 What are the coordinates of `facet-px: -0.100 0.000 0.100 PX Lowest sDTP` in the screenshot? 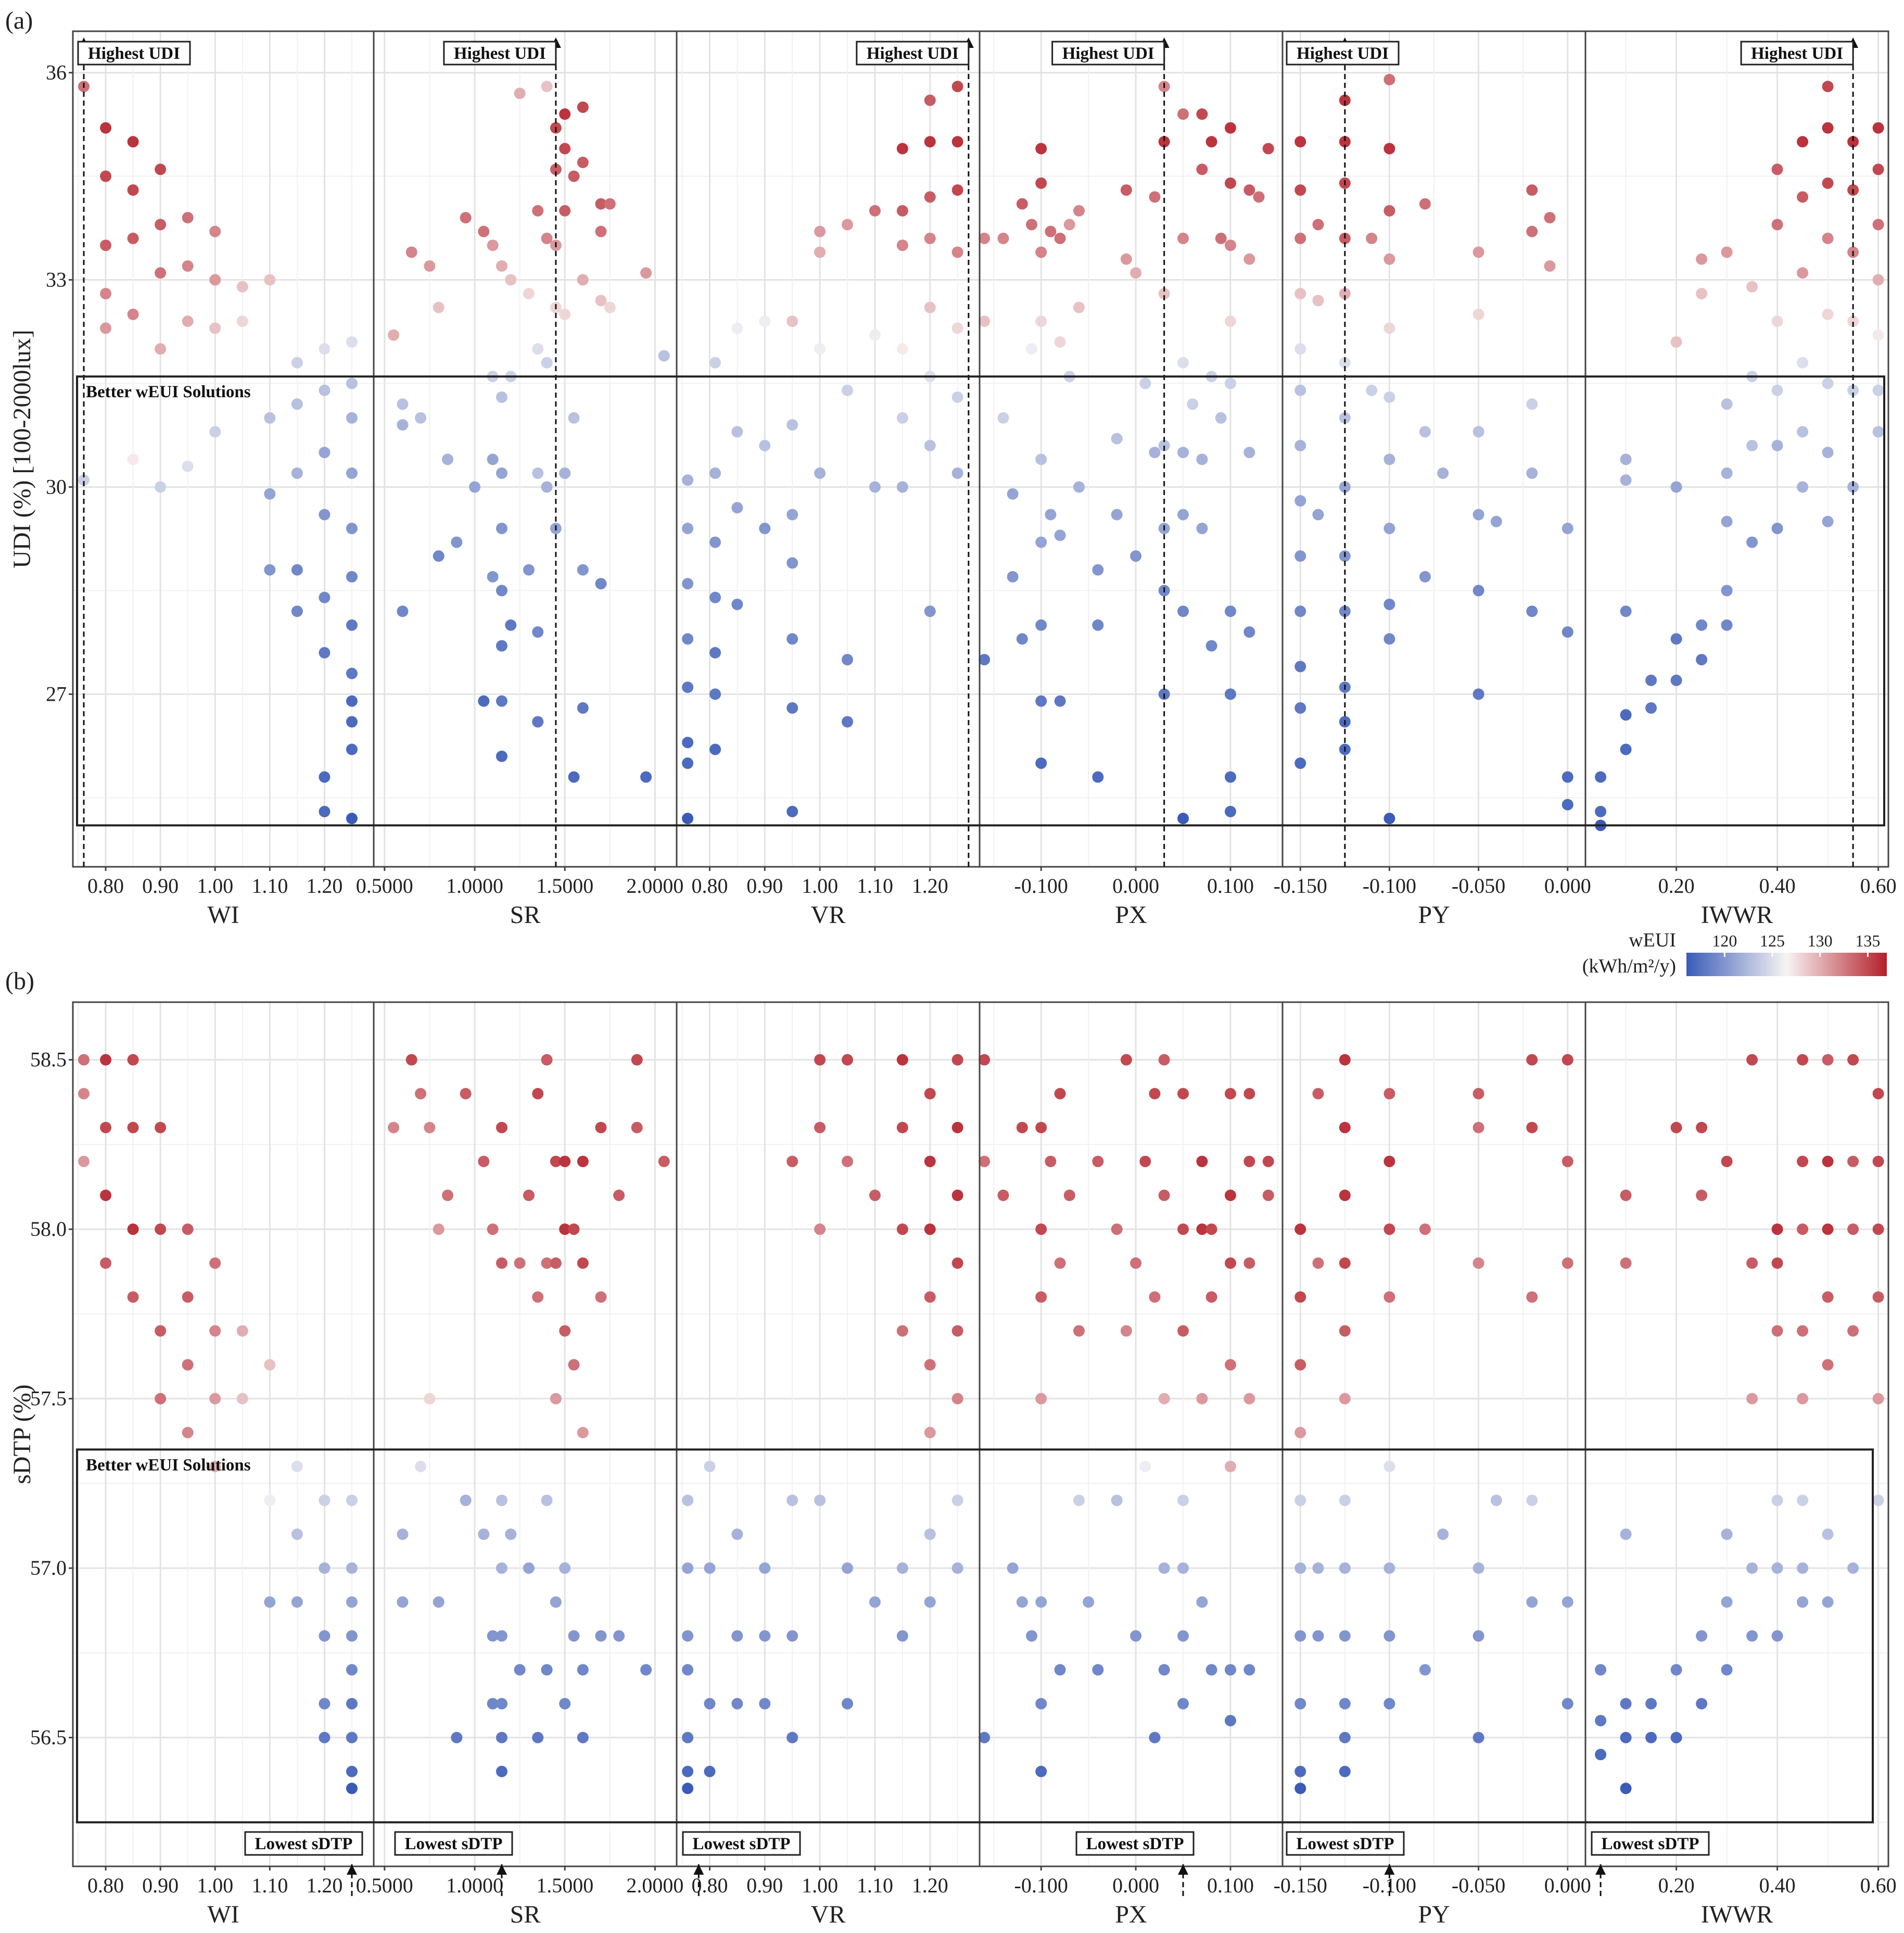 It's located at (1131, 1464).